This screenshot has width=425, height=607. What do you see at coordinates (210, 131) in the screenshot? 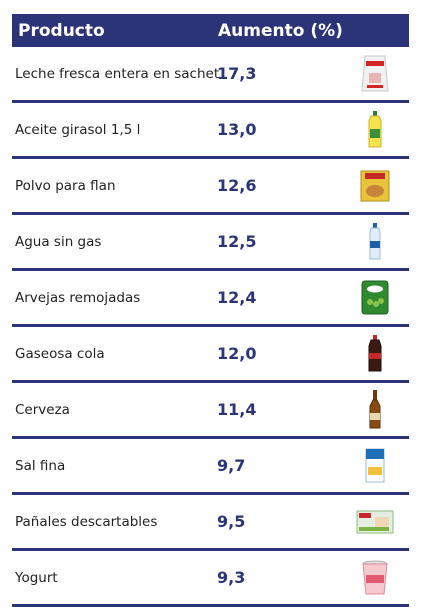
I see `table-row: Aceite girasol 1,5 l 13,0` at bounding box center [210, 131].